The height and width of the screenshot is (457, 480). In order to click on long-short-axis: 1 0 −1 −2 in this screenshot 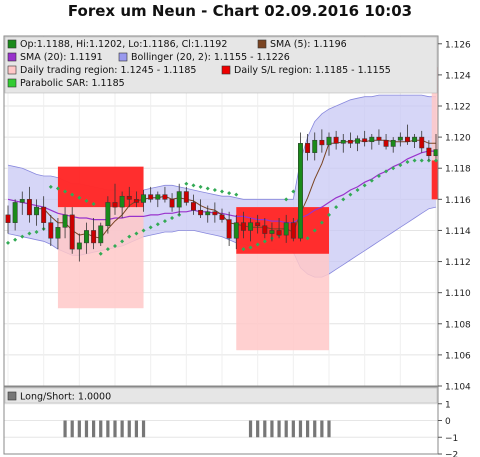, I will do `click(448, 428)`.